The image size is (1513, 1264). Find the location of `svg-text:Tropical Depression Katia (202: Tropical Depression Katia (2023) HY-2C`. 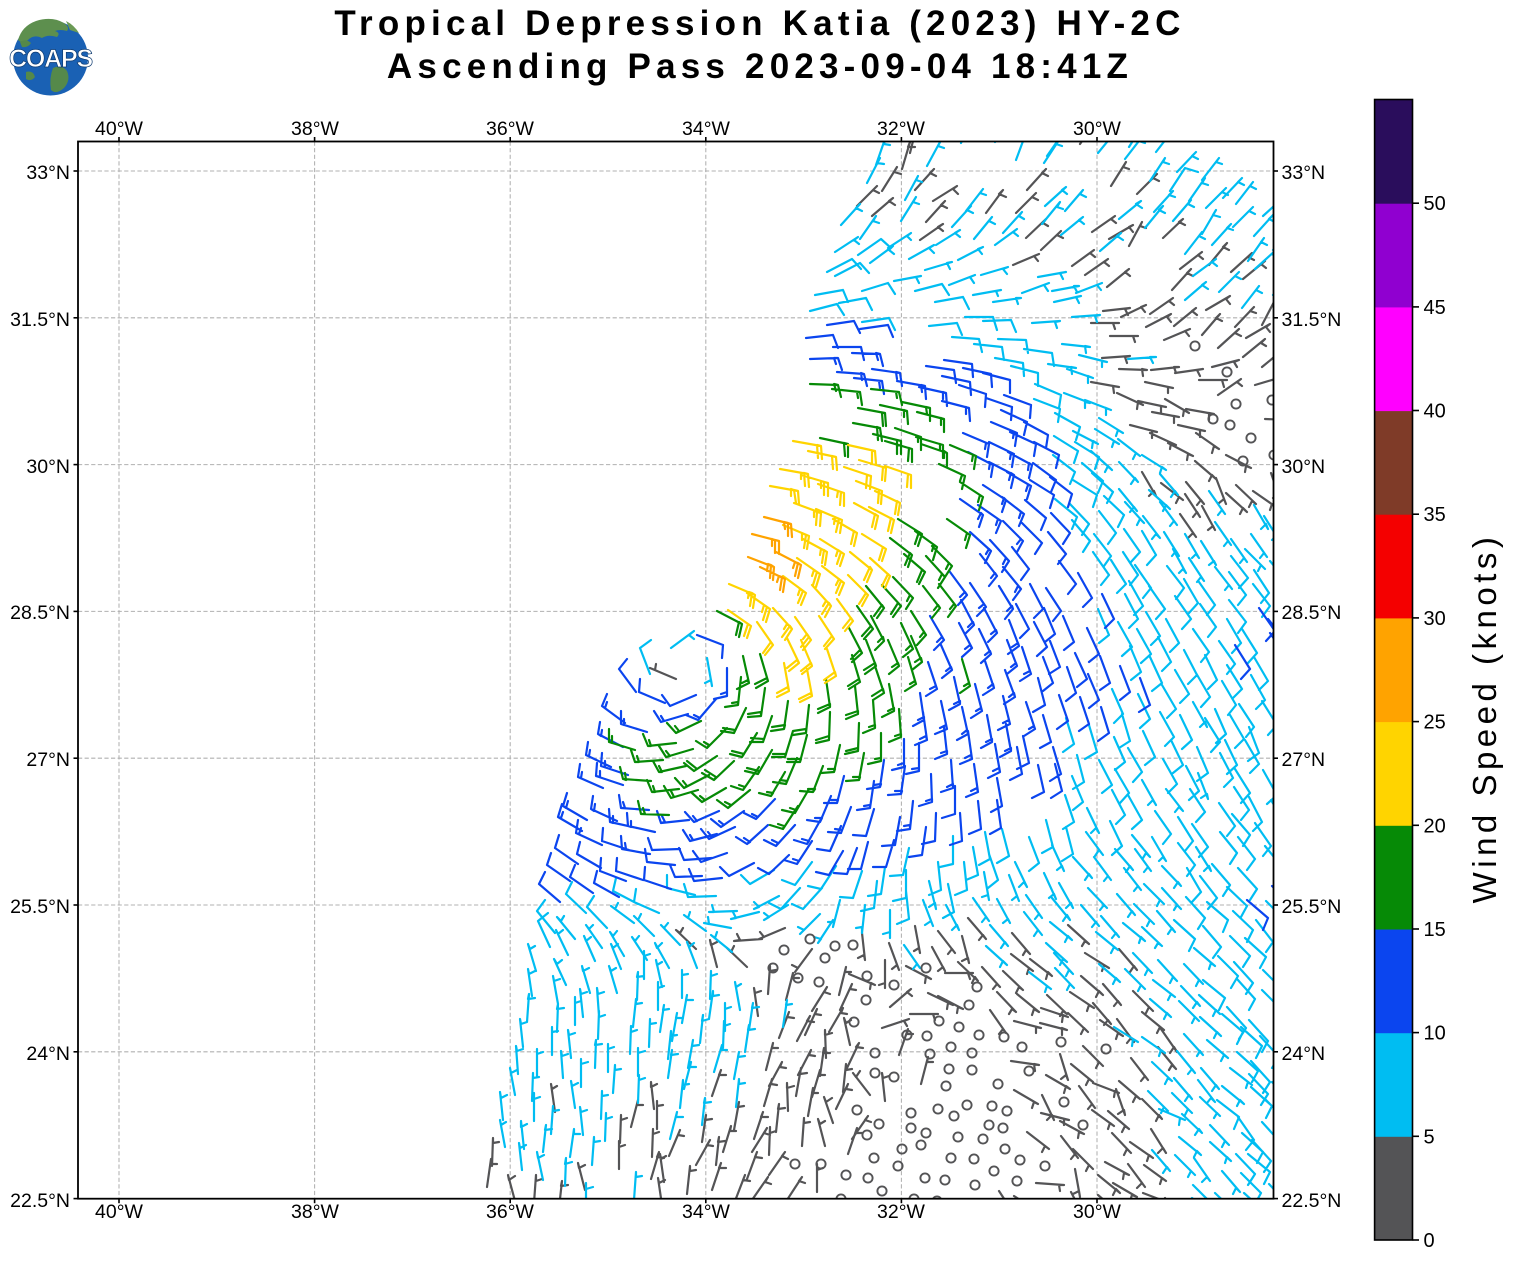

svg-text:Tropical Depression Katia (202: Tropical Depression Katia (2023) HY-2C is located at coordinates (759, 23).